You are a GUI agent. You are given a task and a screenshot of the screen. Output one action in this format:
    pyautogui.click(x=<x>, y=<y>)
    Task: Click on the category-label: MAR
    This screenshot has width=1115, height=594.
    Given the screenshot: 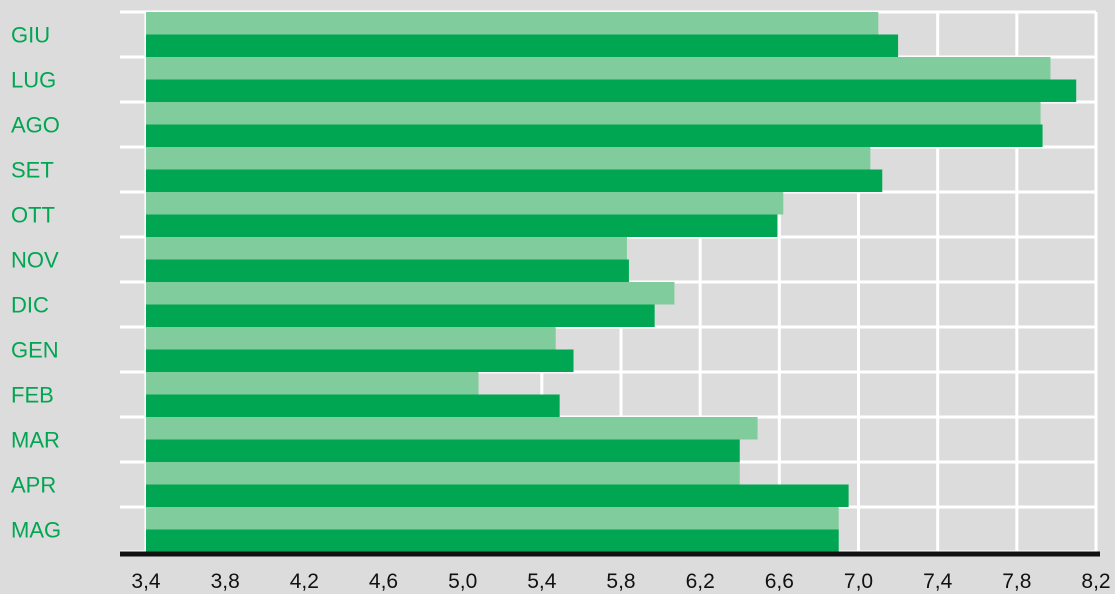 What is the action you would take?
    pyautogui.click(x=35, y=440)
    